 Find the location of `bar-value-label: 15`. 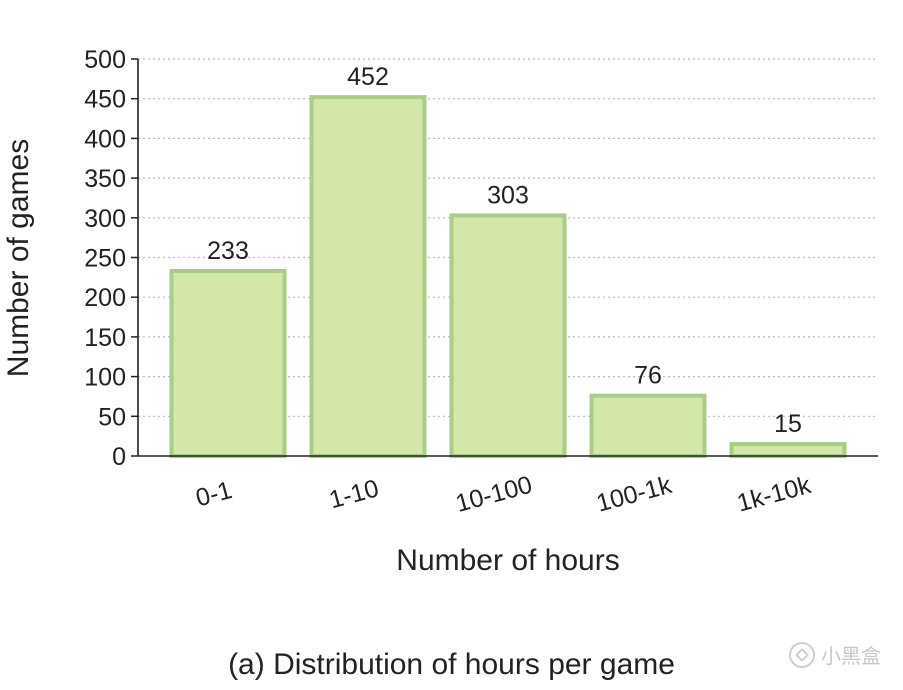

bar-value-label: 15 is located at coordinates (788, 424).